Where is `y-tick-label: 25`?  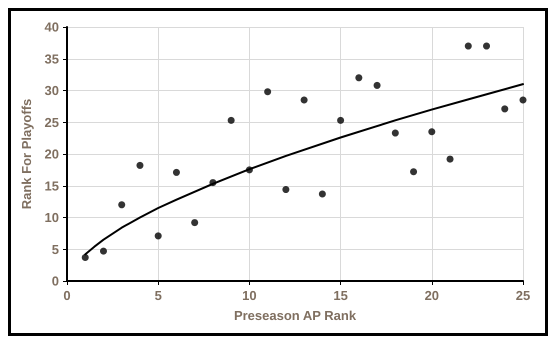 y-tick-label: 25 is located at coordinates (51, 122).